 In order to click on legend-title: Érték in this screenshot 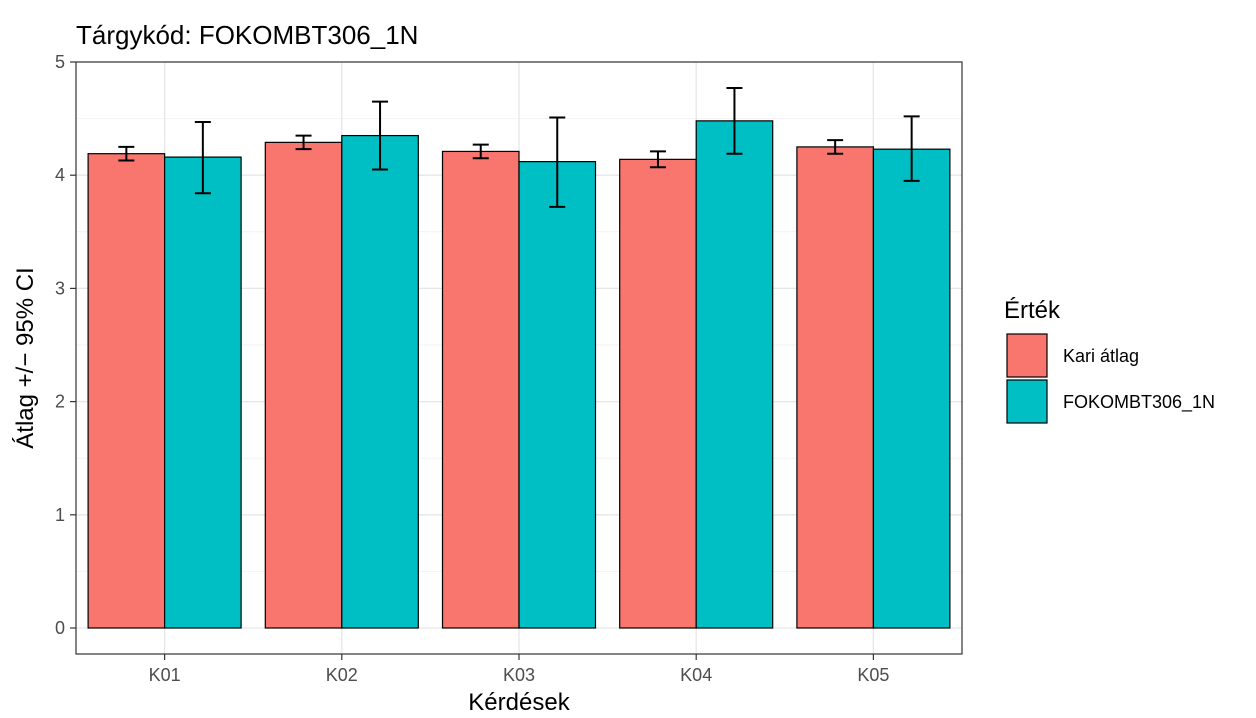, I will do `click(1032, 310)`.